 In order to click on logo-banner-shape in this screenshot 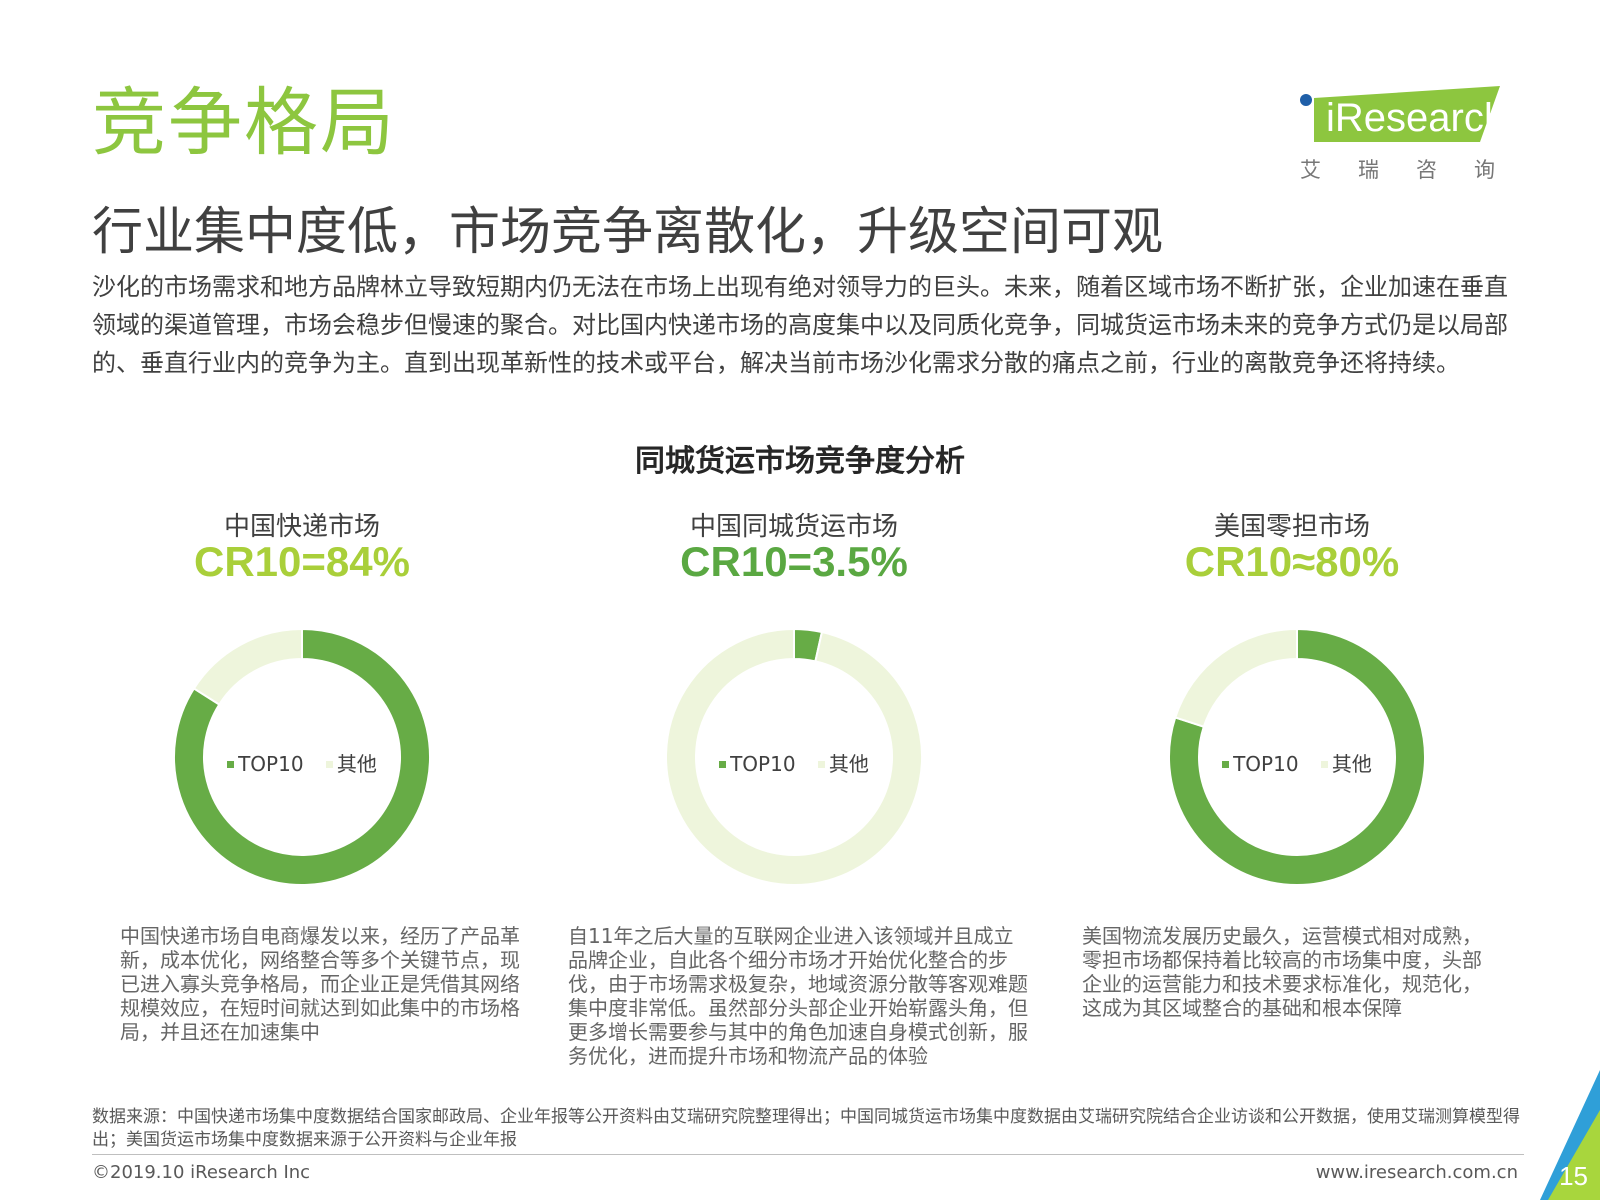, I will do `click(1400, 114)`.